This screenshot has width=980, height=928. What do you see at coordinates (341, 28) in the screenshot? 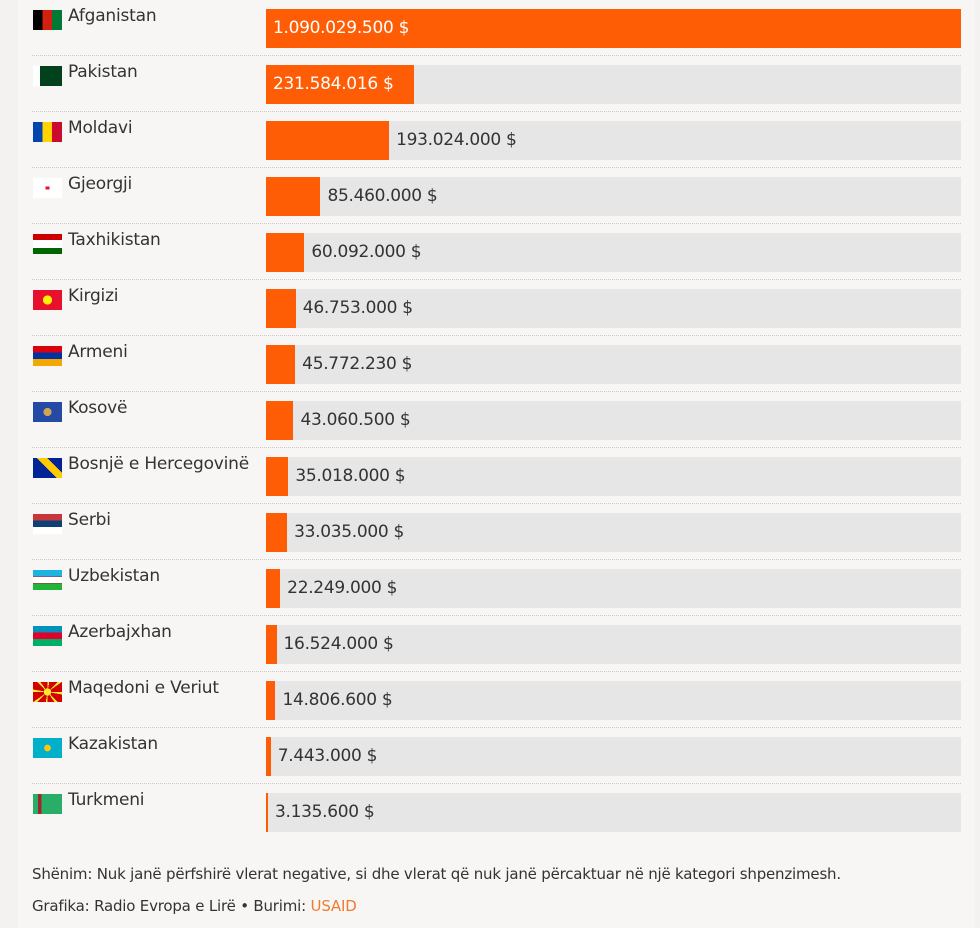
I see `value-label: 1.090.029.500 $` at bounding box center [341, 28].